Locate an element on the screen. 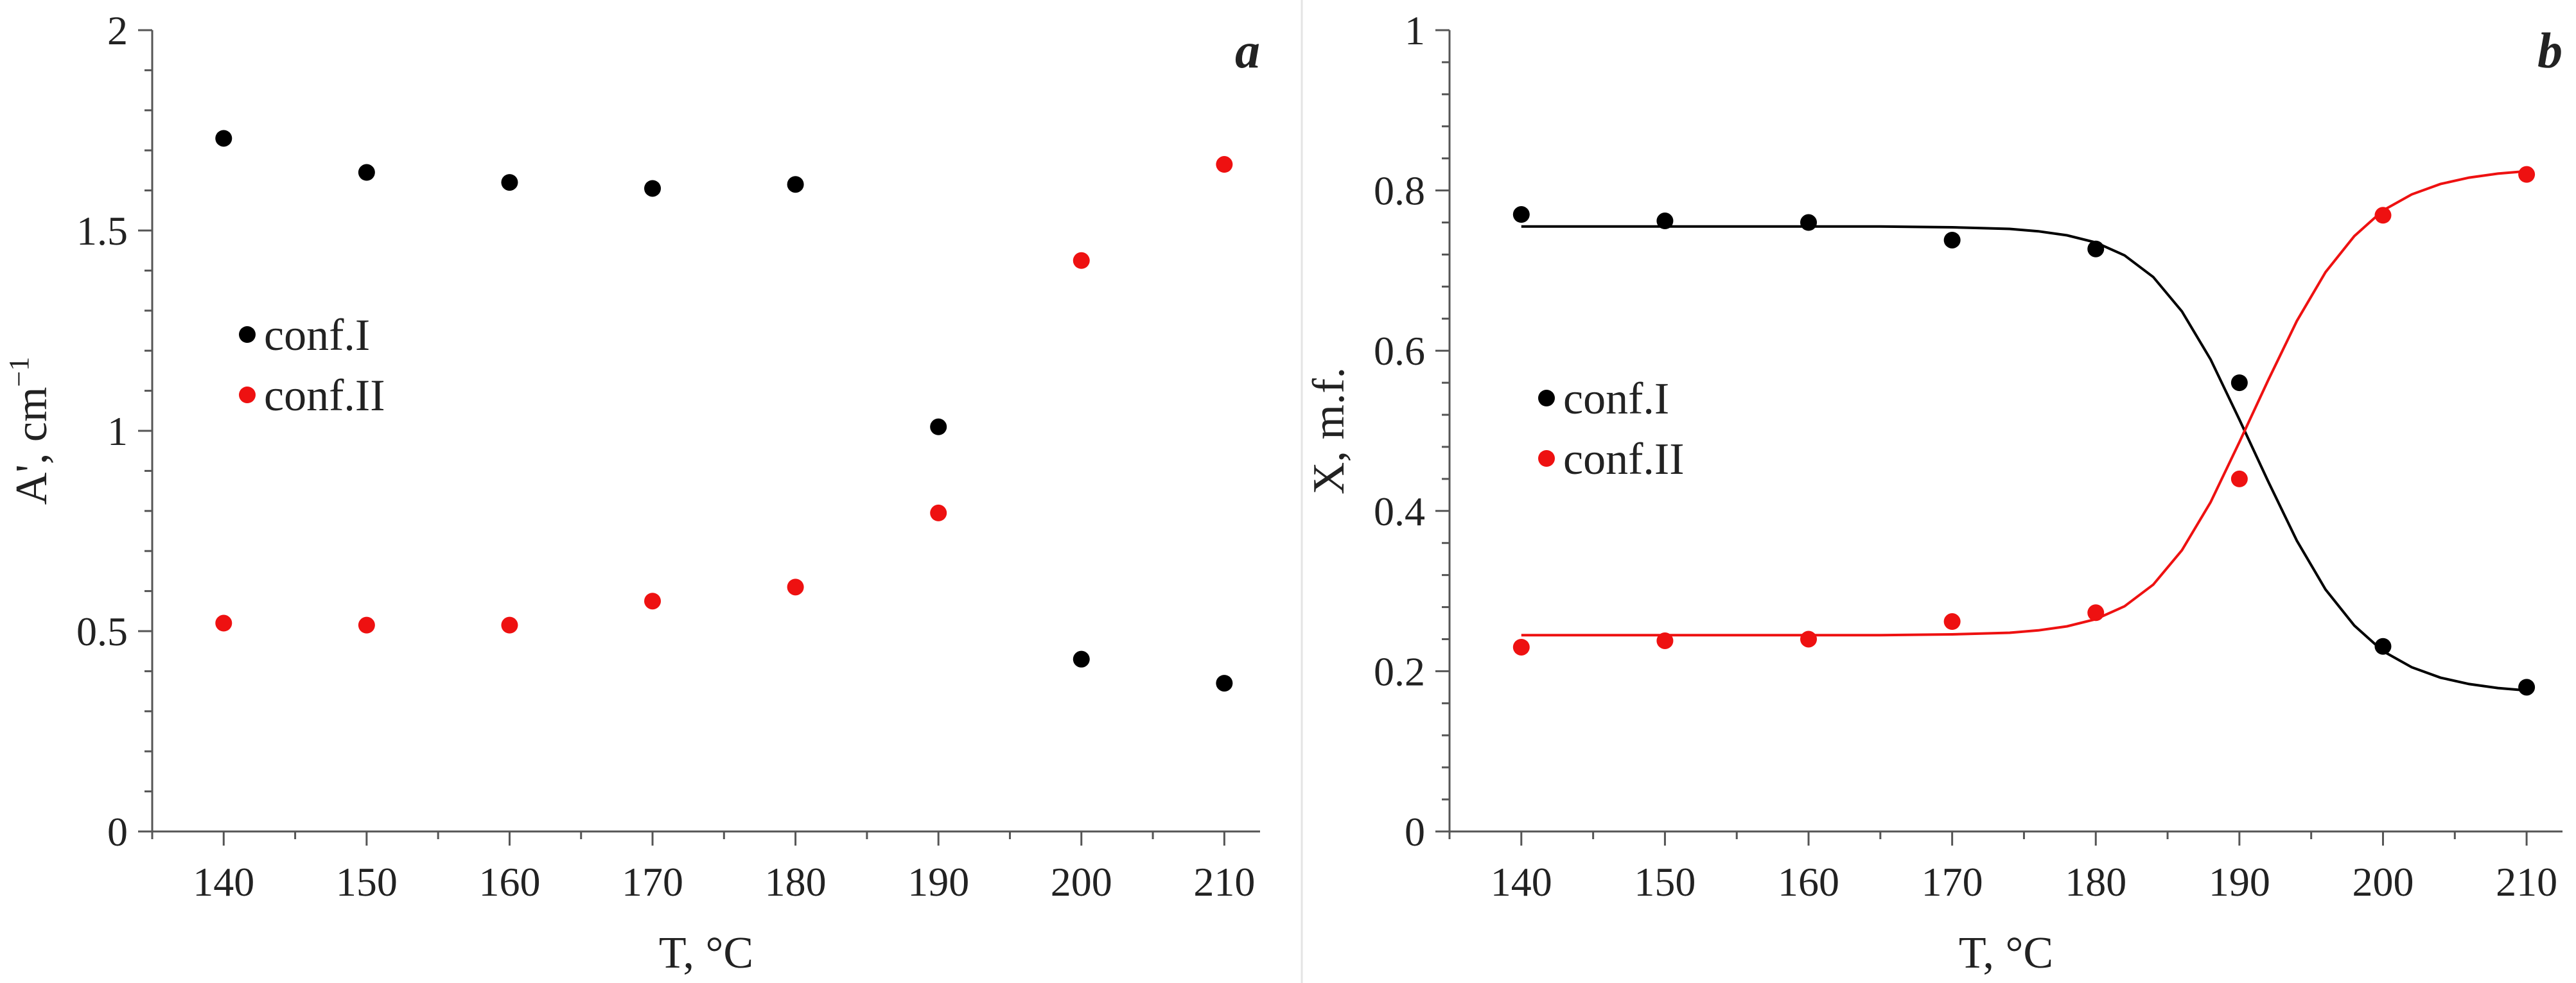 This screenshot has height=983, width=2576. y-tick-label: 0.8 is located at coordinates (1399, 191).